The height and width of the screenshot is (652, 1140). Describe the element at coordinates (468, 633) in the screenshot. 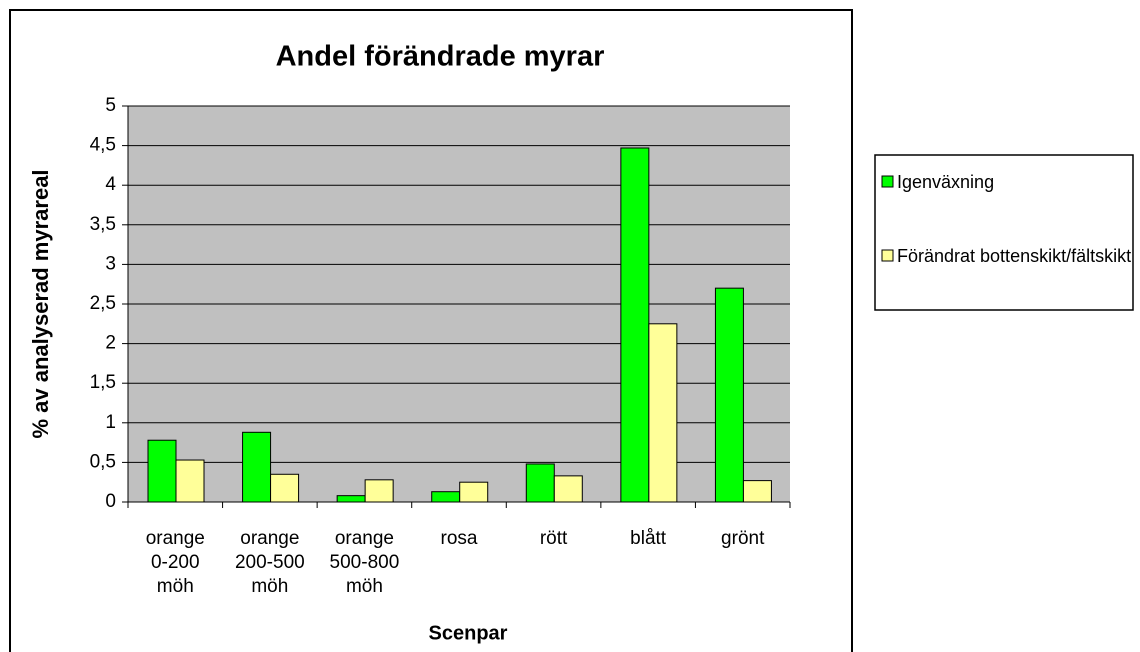

I see `x-axis-label: Scenpar` at that location.